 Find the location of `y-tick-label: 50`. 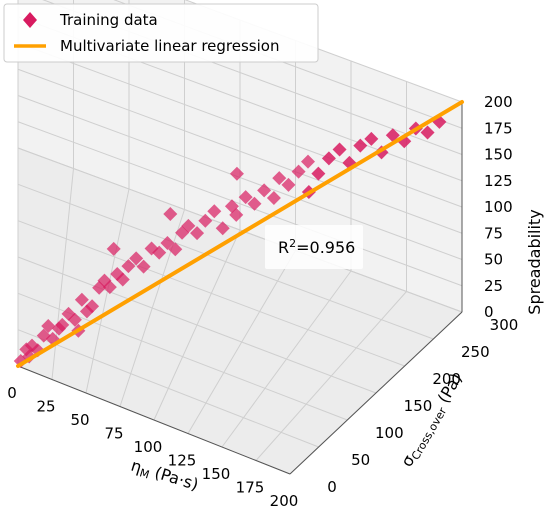

y-tick-label: 50 is located at coordinates (360, 460).